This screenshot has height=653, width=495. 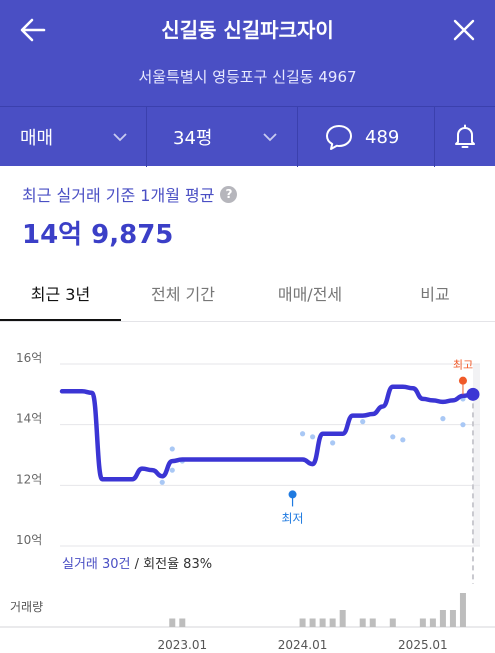 I want to click on average-price-label: 최근 실거래 기준 1개월 평균 ?, so click(x=130, y=194).